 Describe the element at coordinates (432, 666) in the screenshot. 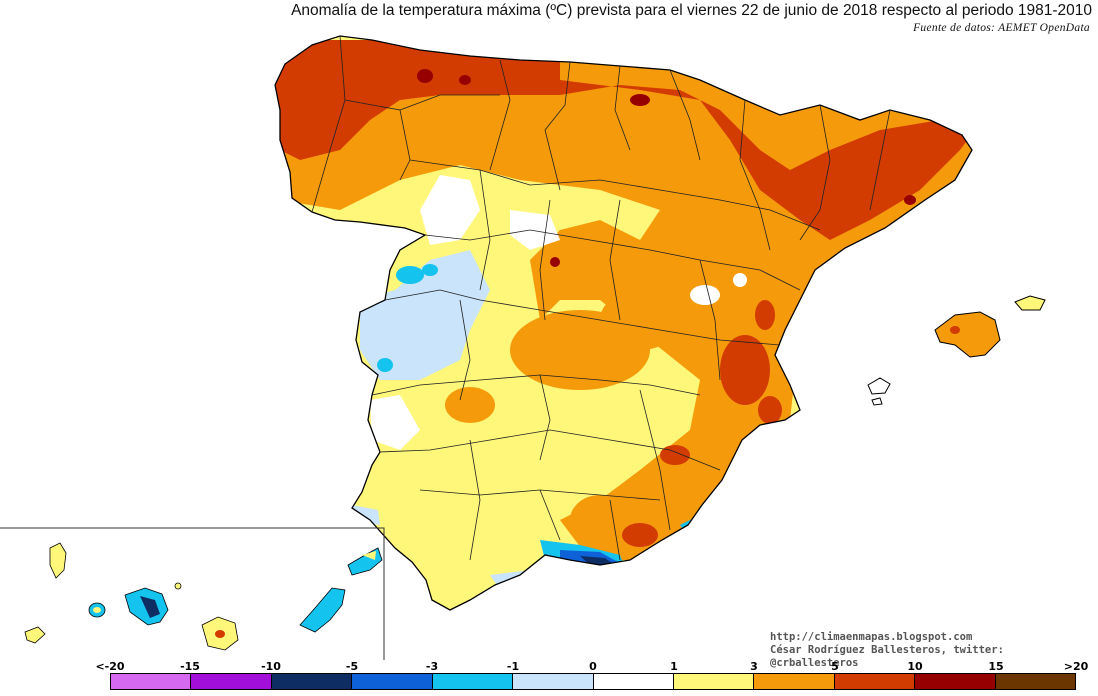

I see `legend-tick: -3` at that location.